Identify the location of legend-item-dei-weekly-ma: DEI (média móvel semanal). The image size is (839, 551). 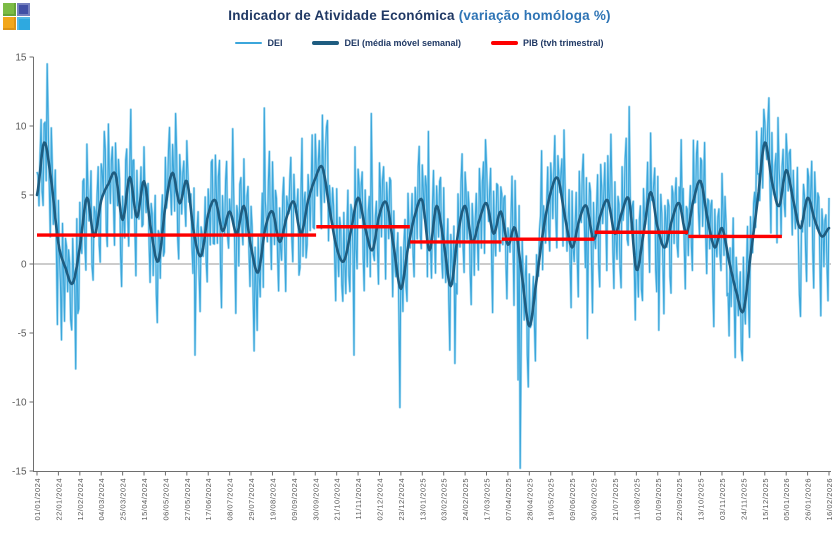
(386, 43).